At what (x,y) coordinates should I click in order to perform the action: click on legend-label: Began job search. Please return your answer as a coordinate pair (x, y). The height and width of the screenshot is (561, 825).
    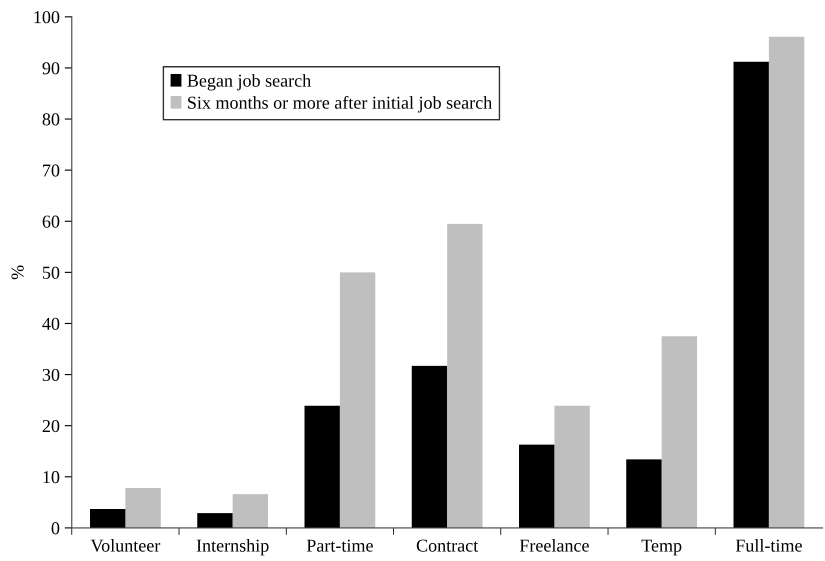
    Looking at the image, I should click on (249, 82).